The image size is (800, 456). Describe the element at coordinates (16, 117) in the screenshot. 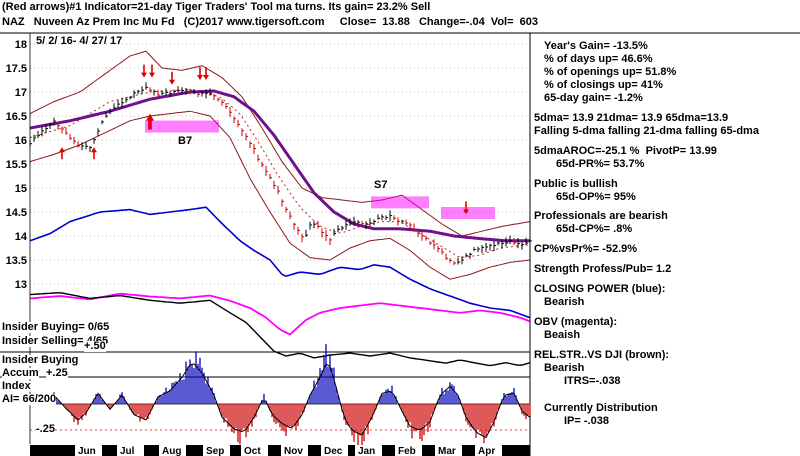

I see `svg-text: 16.5` at that location.